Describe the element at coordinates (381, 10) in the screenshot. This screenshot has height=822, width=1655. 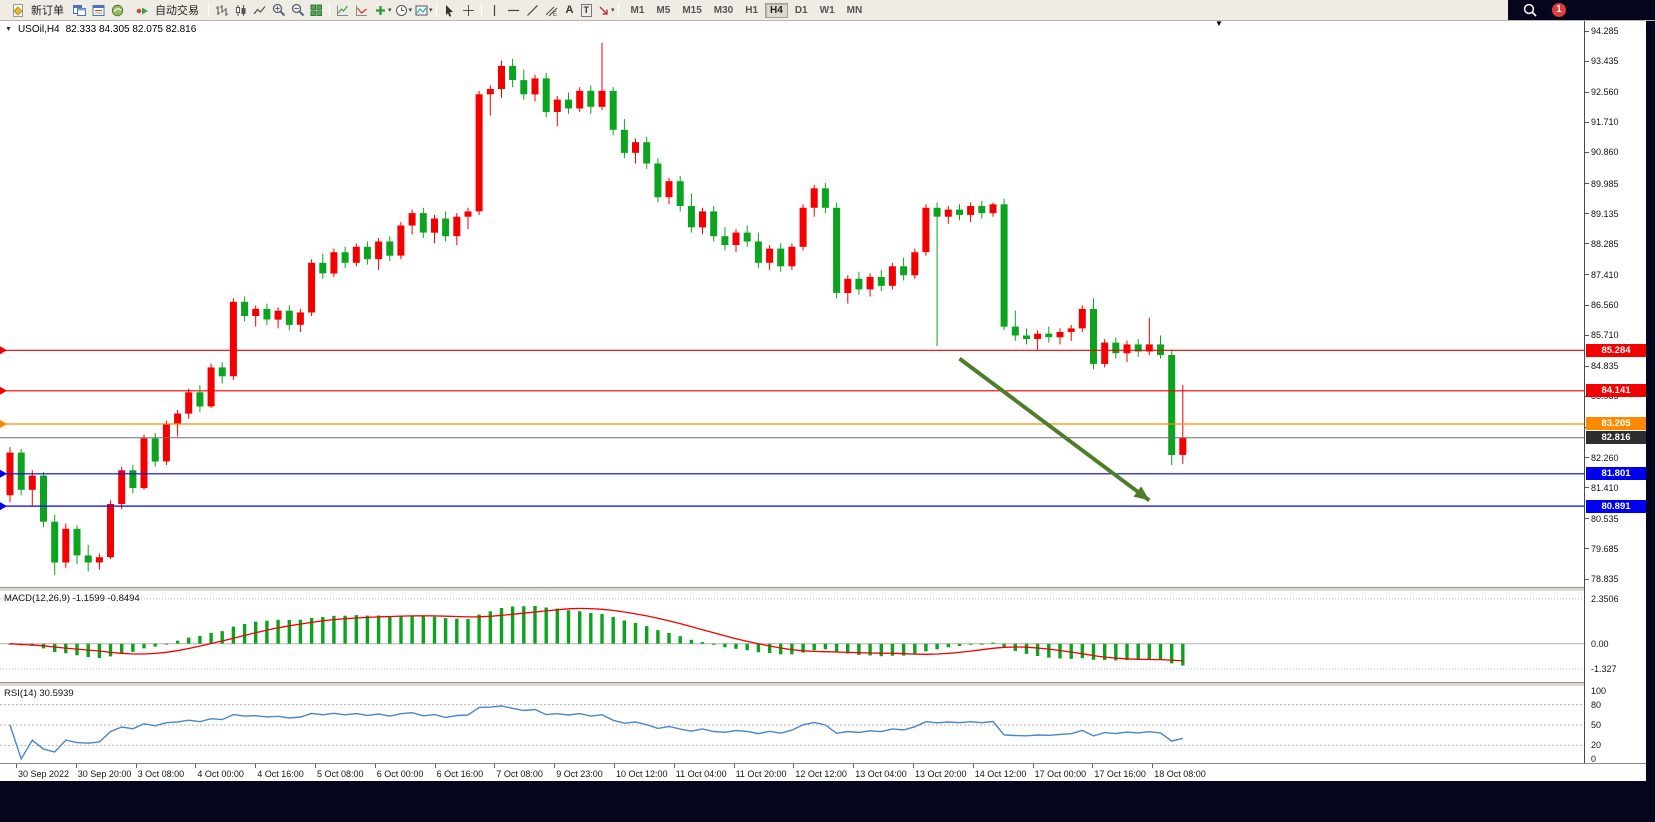
I see `add-indicator-button: ▾` at that location.